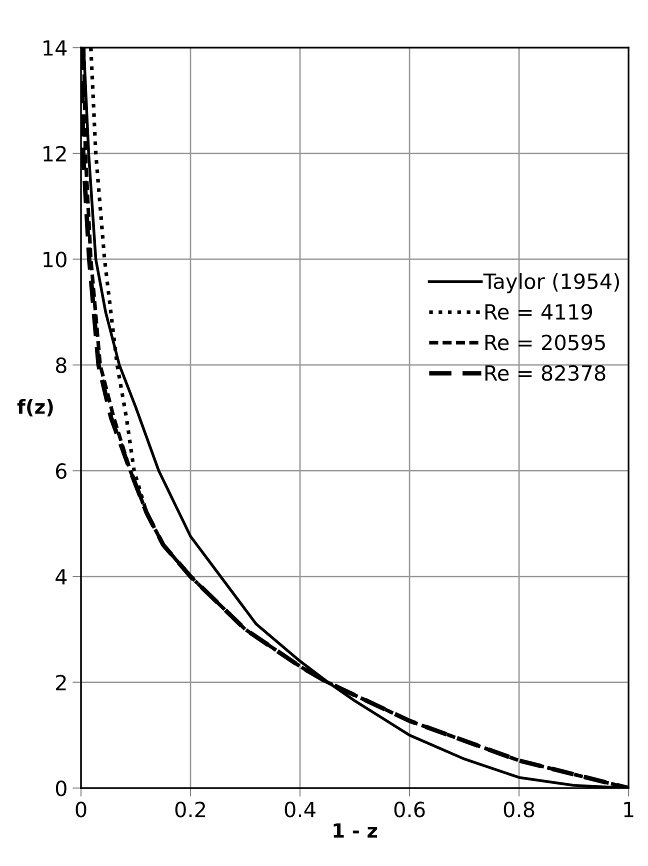  Describe the element at coordinates (35, 407) in the screenshot. I see `y-axis-title: f(z)` at that location.